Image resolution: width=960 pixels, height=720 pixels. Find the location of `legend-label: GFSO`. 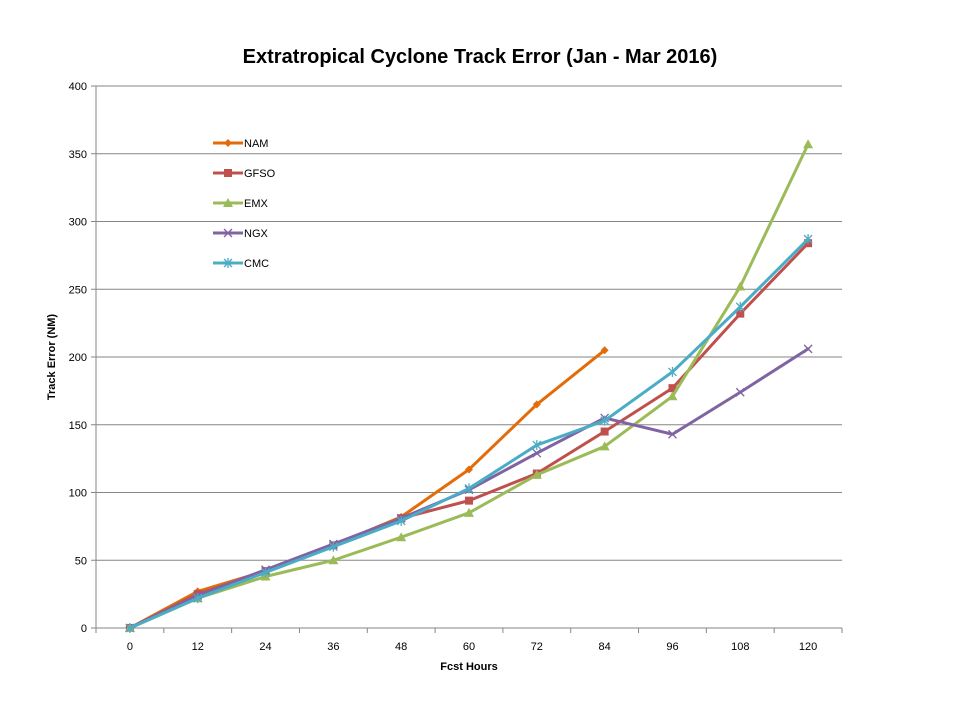

legend-label: GFSO is located at coordinates (260, 174).